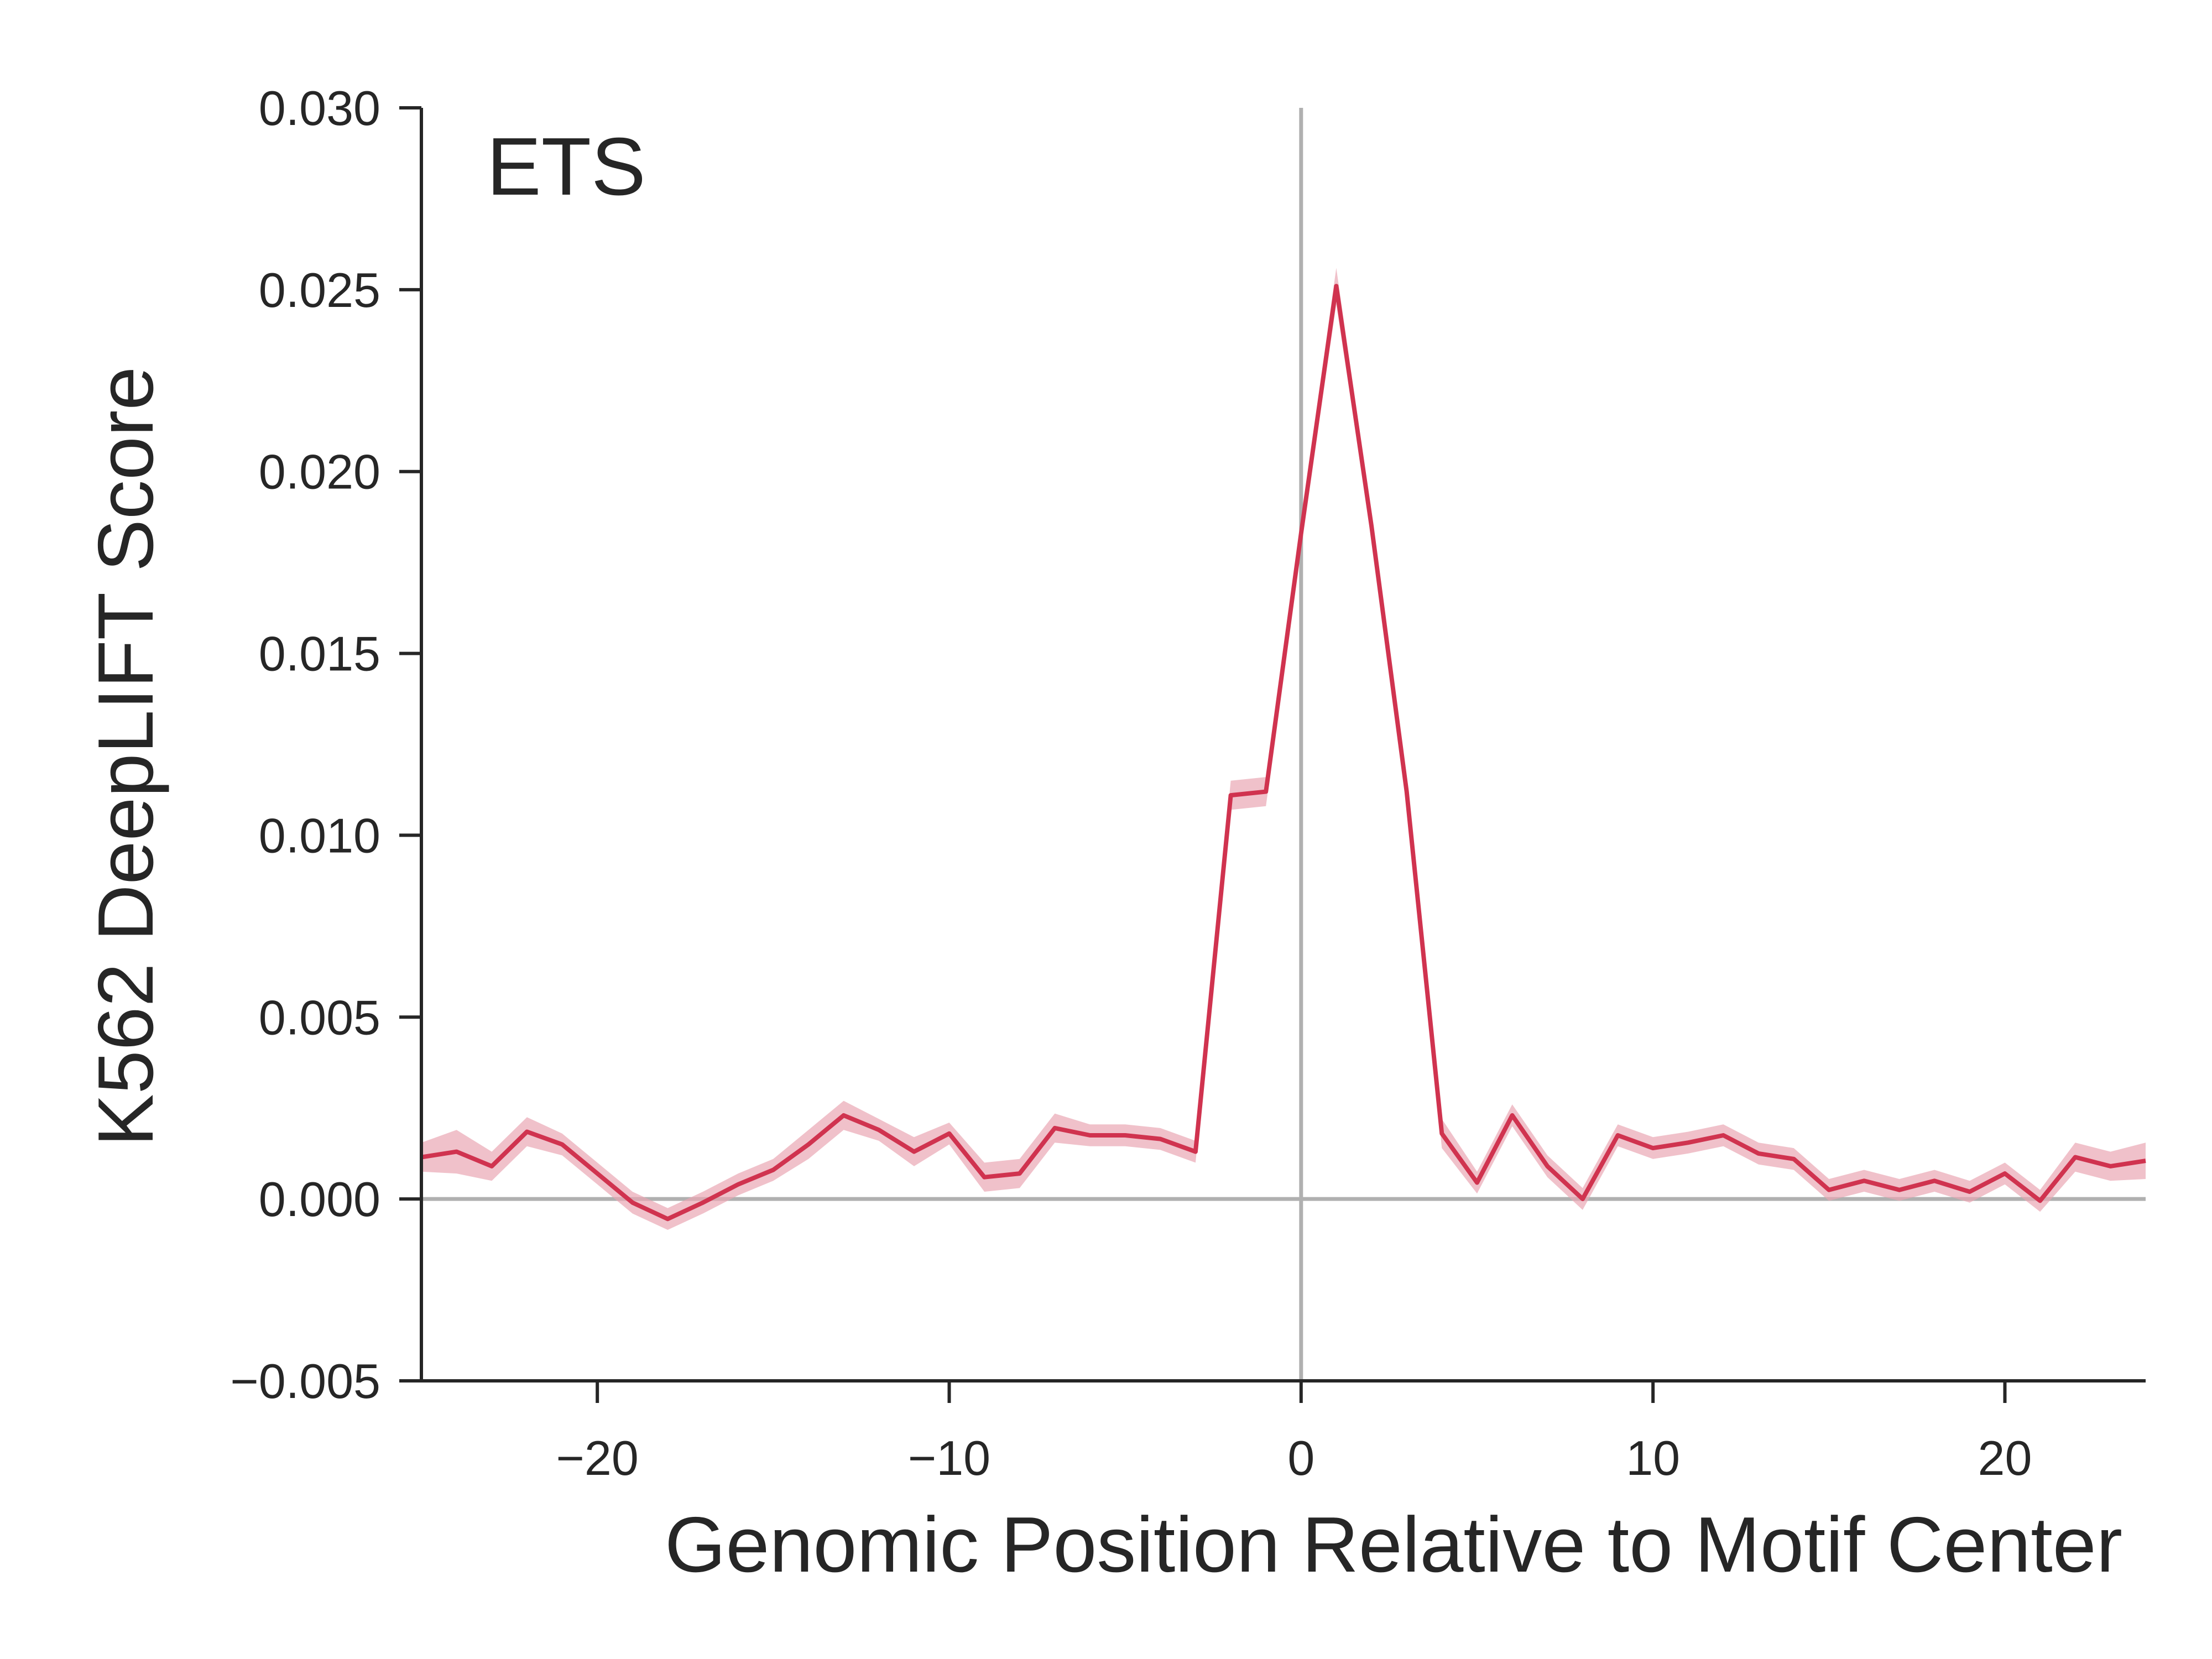  What do you see at coordinates (305, 1381) in the screenshot?
I see `y-tick-label: −0.005` at bounding box center [305, 1381].